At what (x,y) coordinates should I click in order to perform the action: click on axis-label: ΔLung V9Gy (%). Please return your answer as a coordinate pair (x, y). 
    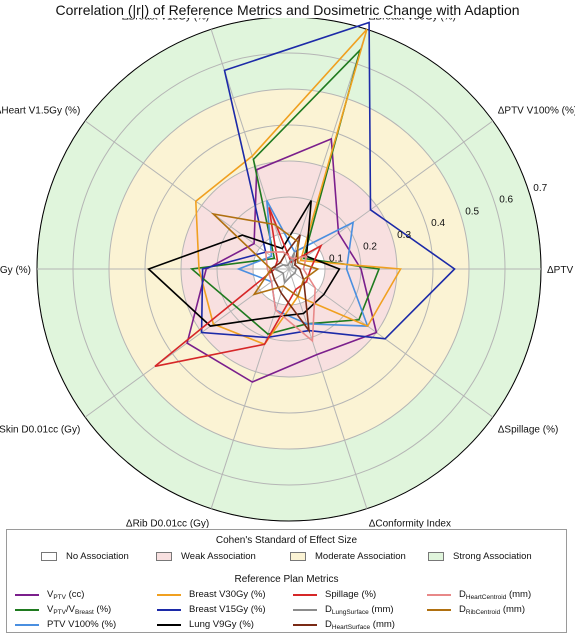
    Looking at the image, I should click on (15, 270).